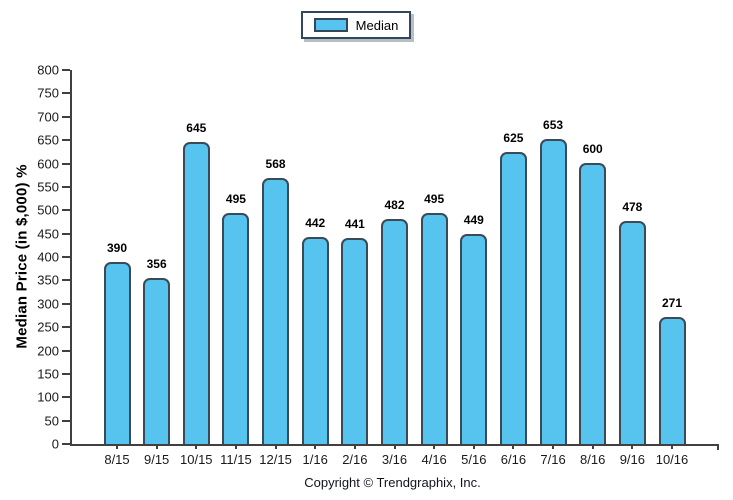 The height and width of the screenshot is (500, 733). I want to click on median-swatch-icon, so click(330, 25).